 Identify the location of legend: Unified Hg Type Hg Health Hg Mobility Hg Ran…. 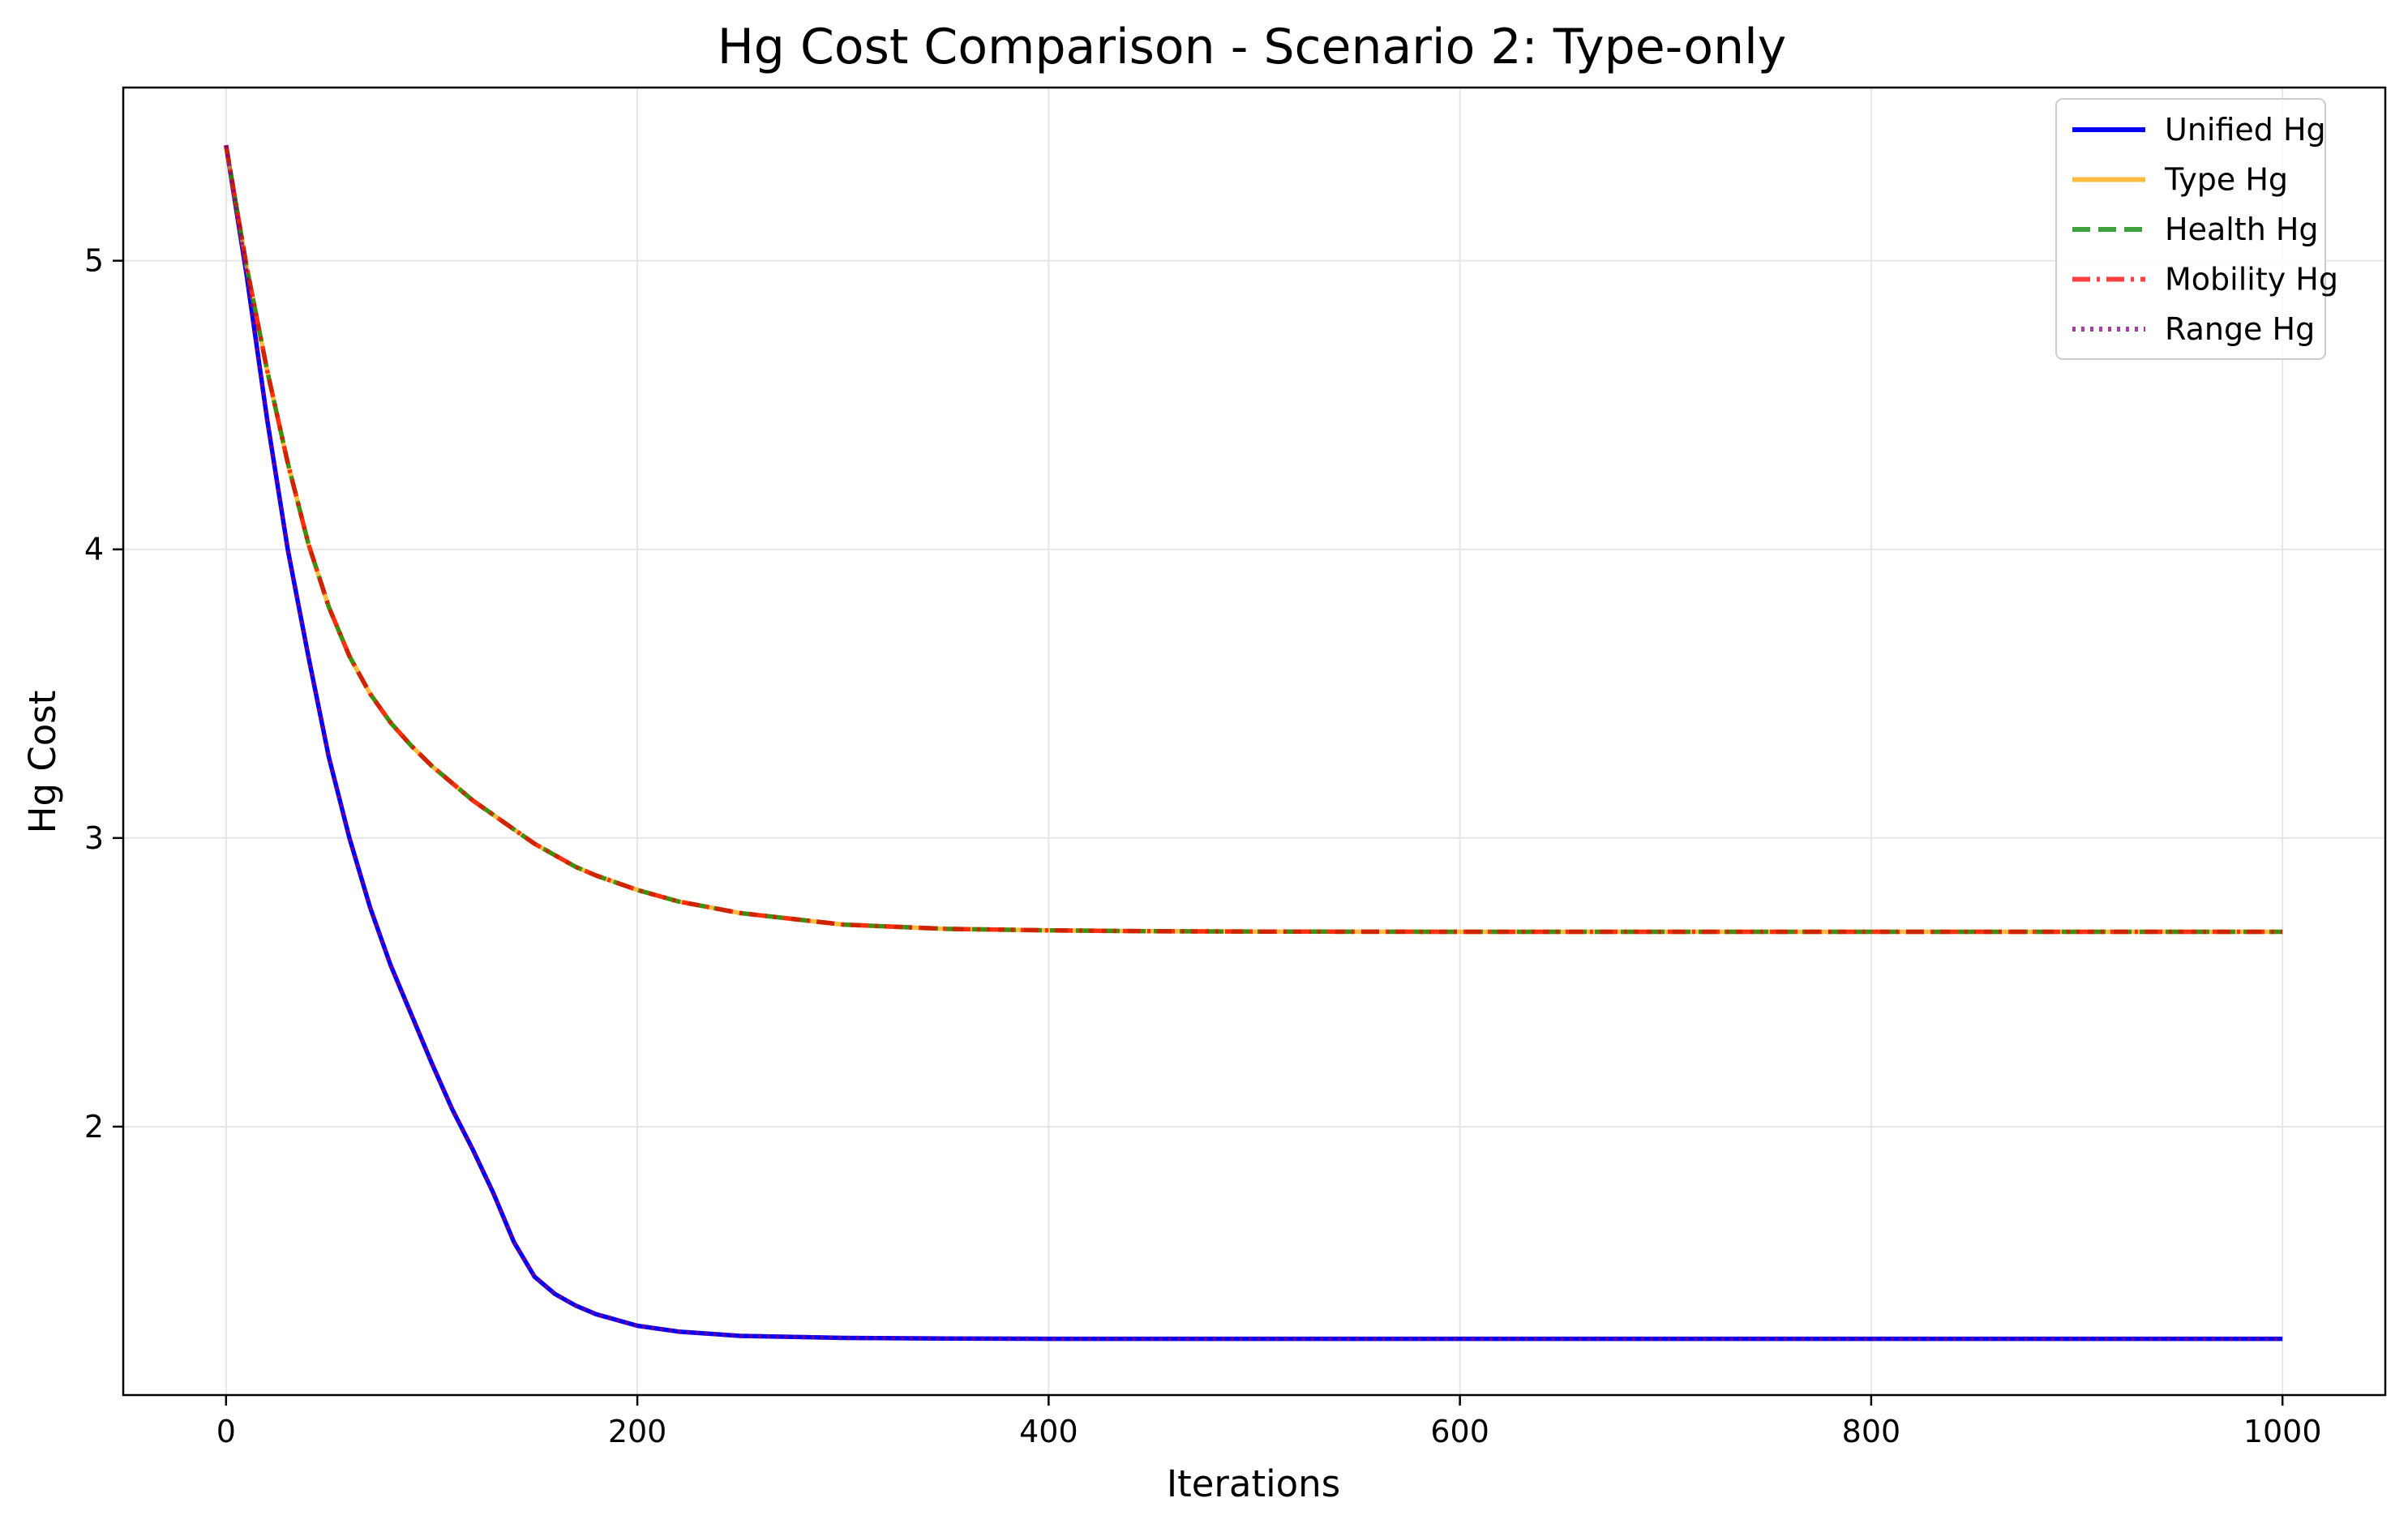
(2196, 229).